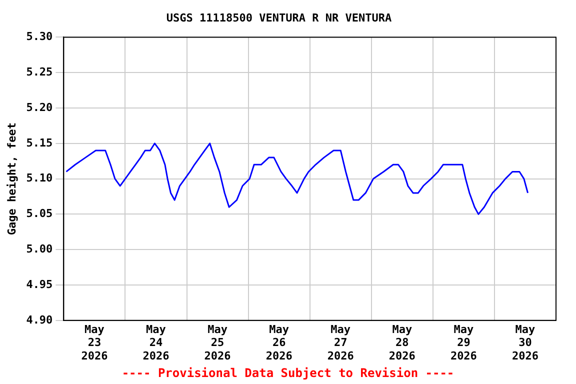  I want to click on y-axis-title: Gage height, feet, so click(11, 179).